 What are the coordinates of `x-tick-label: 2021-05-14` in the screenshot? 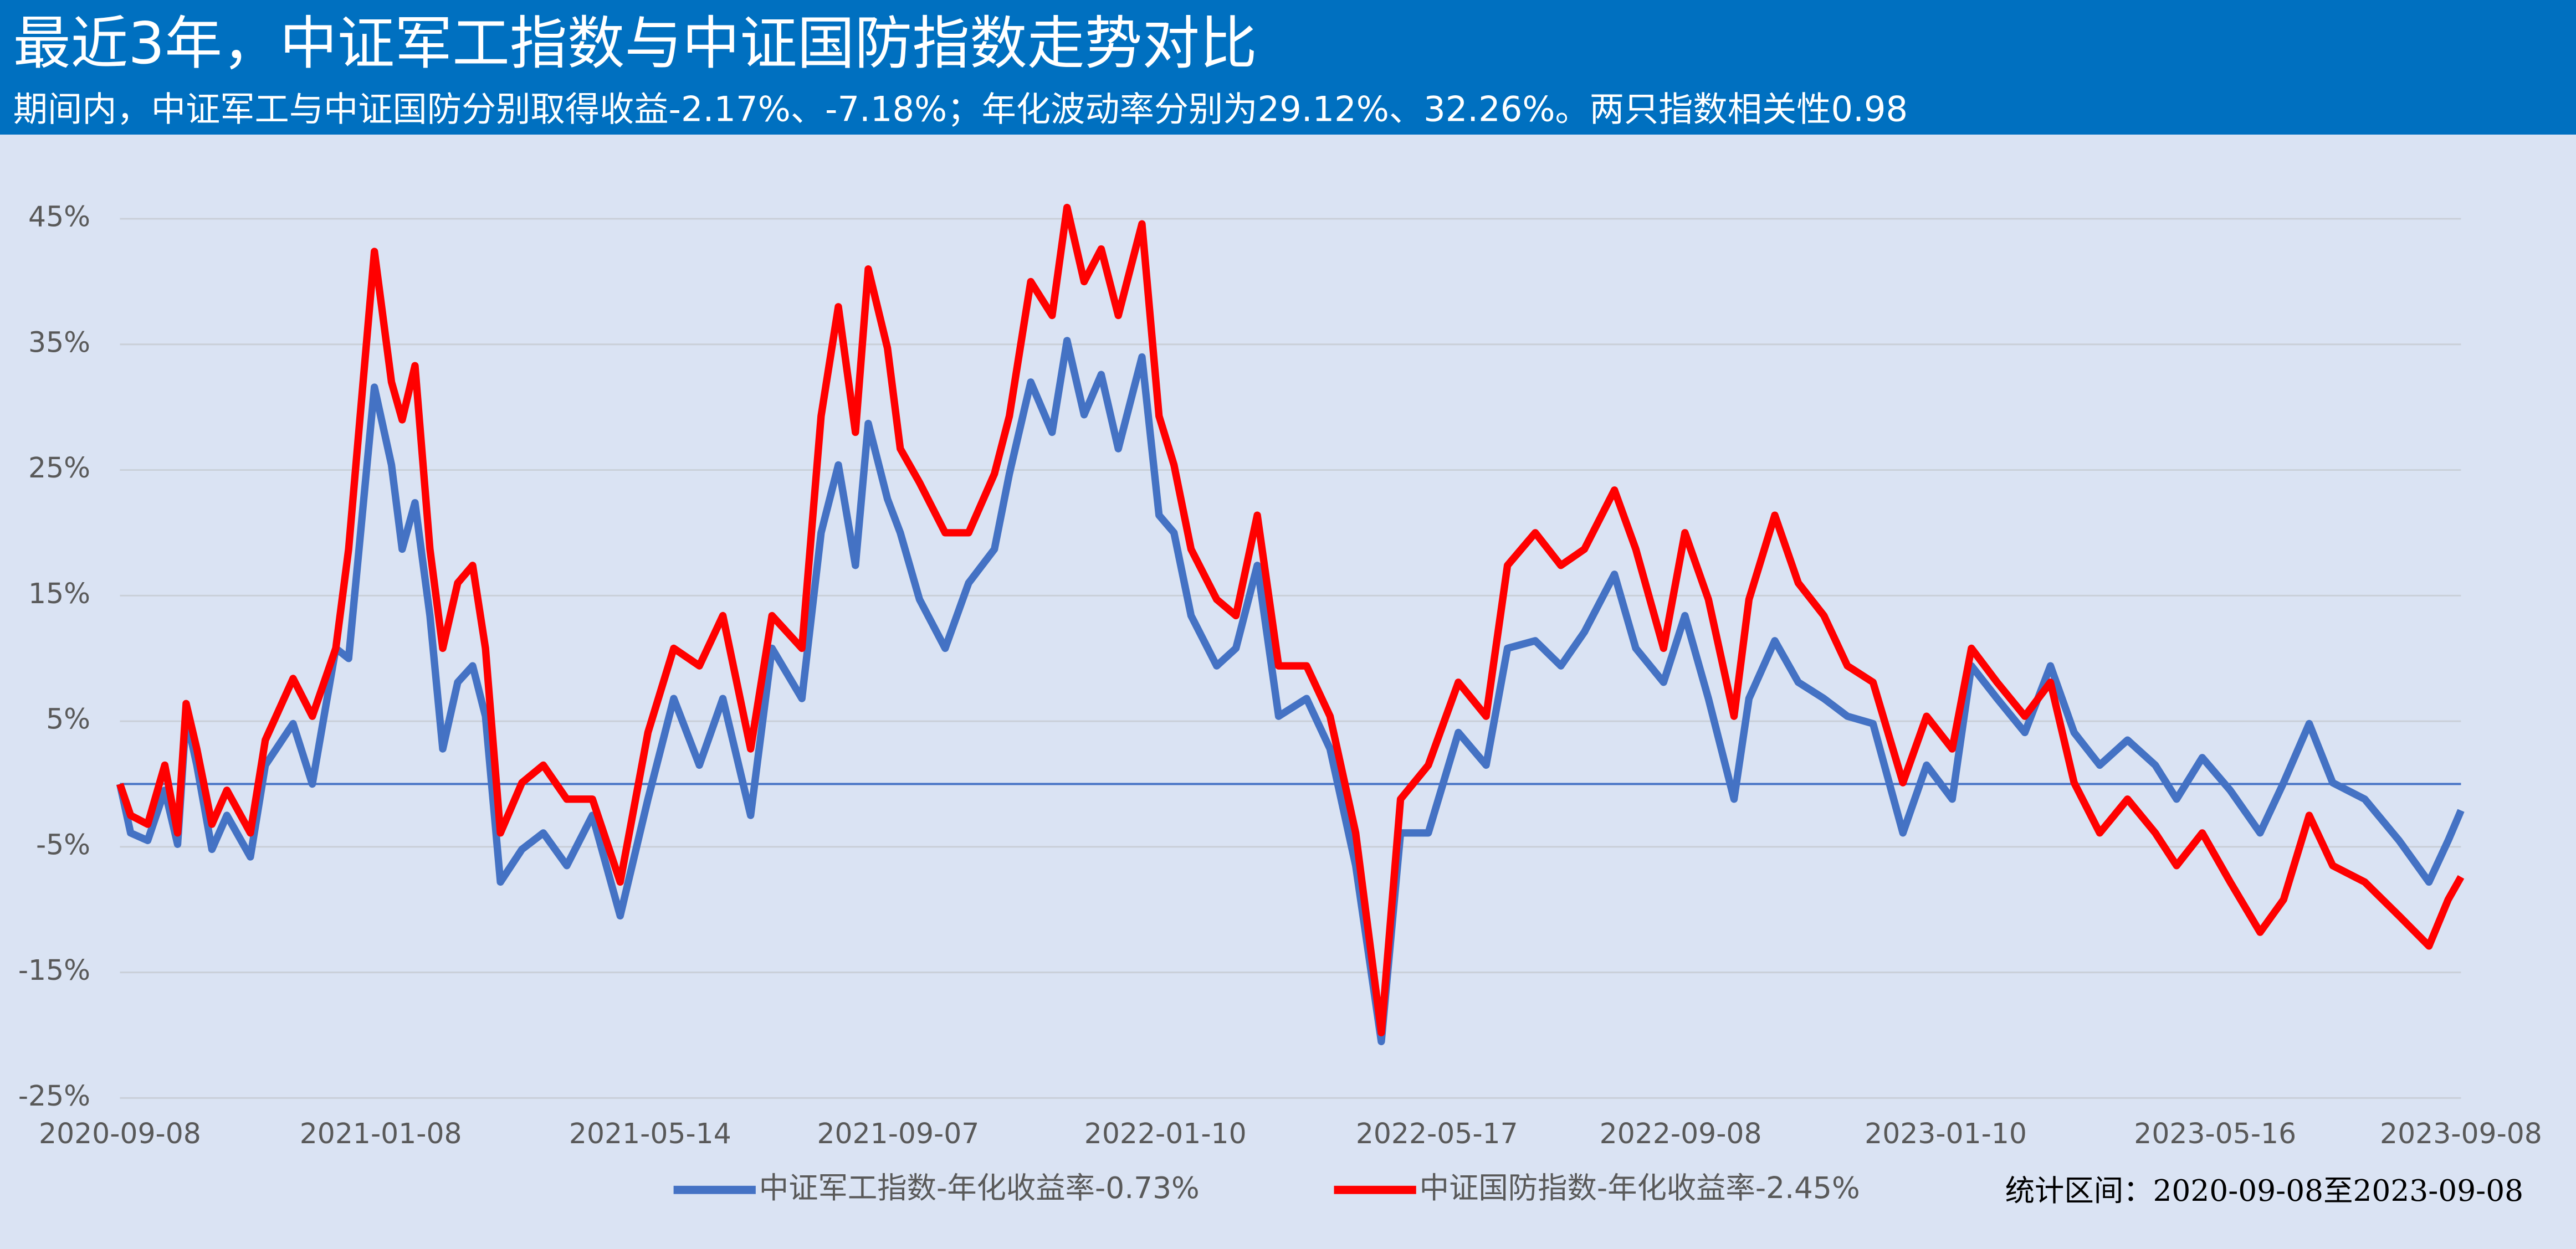 It's located at (650, 1133).